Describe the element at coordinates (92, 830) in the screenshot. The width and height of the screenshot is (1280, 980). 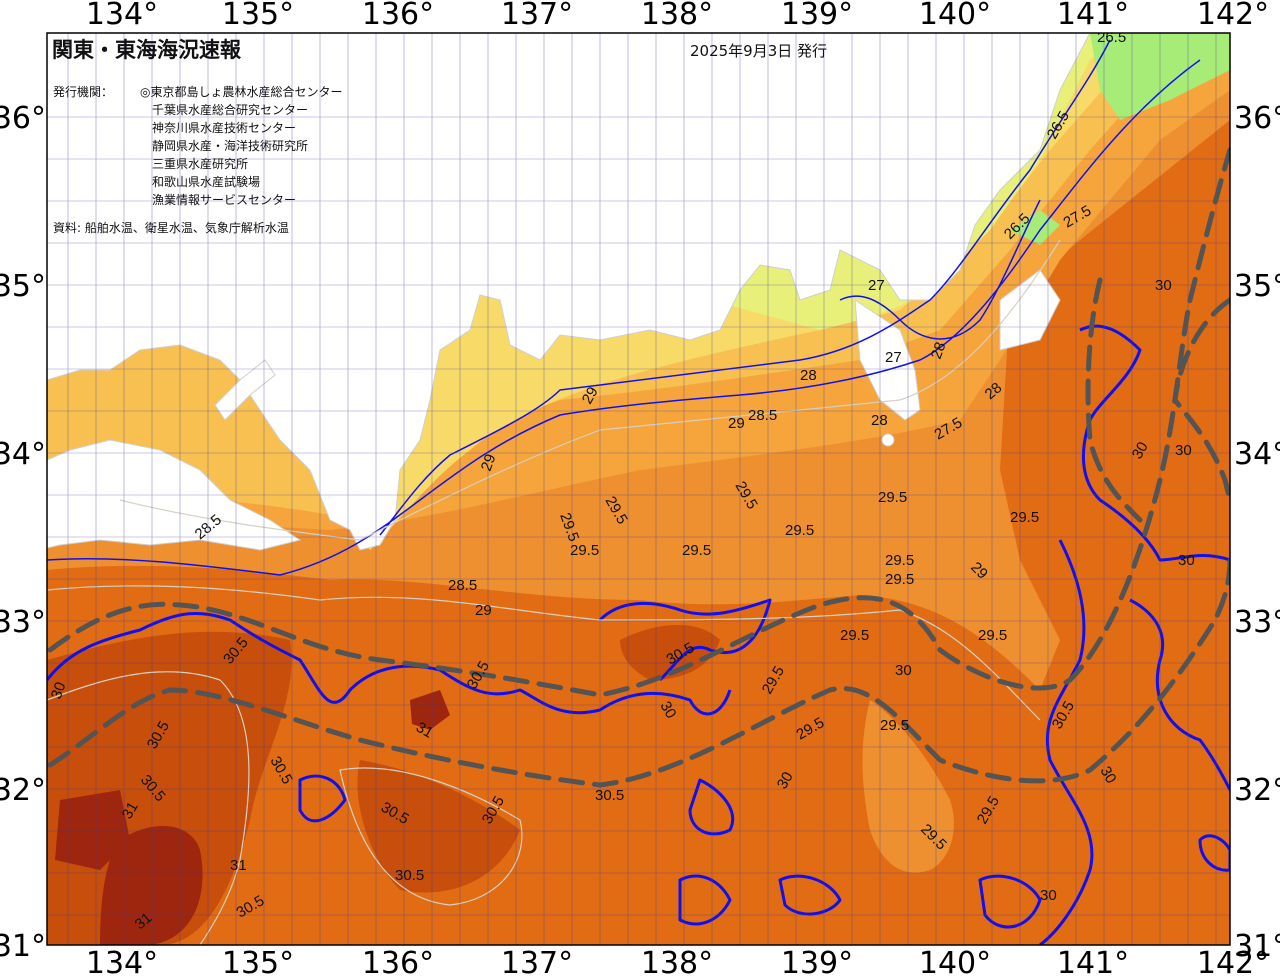
I see `sst-band-31-c` at that location.